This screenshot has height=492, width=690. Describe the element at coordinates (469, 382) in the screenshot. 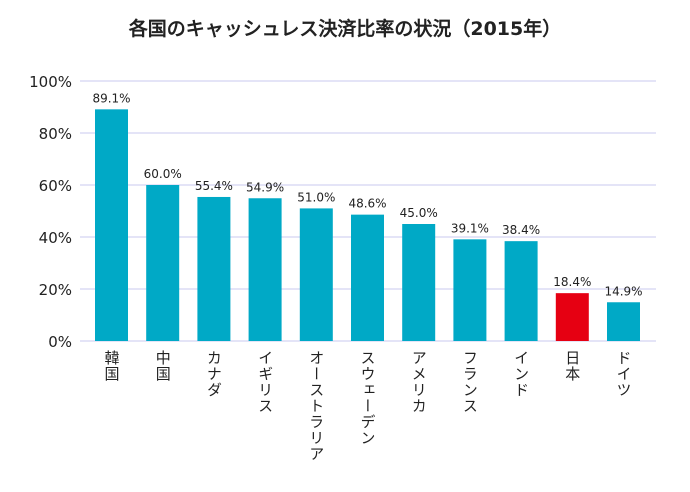

I see `x-tick-label: フランス` at that location.